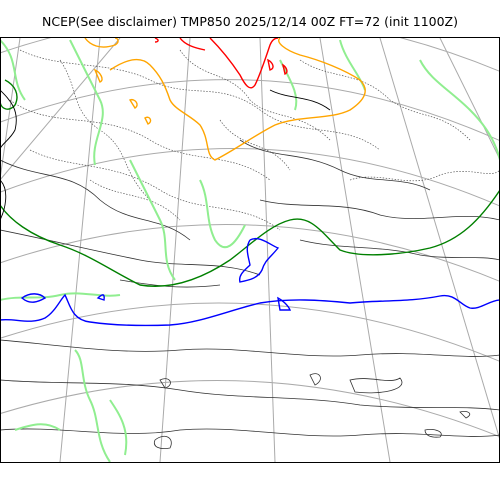  I want to click on isotherm-warm, so click(225, 99).